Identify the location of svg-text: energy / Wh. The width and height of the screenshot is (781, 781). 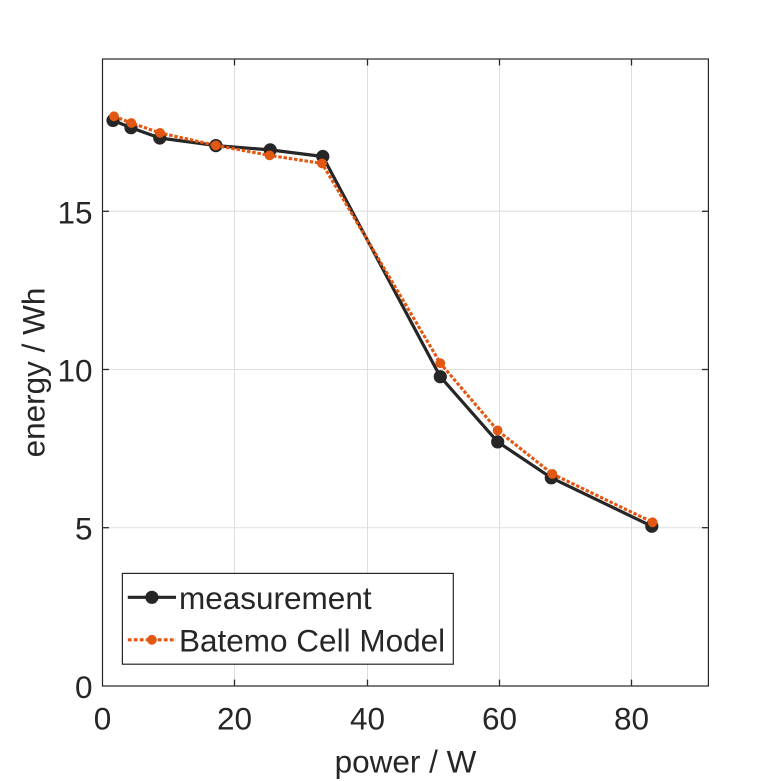
(34, 373).